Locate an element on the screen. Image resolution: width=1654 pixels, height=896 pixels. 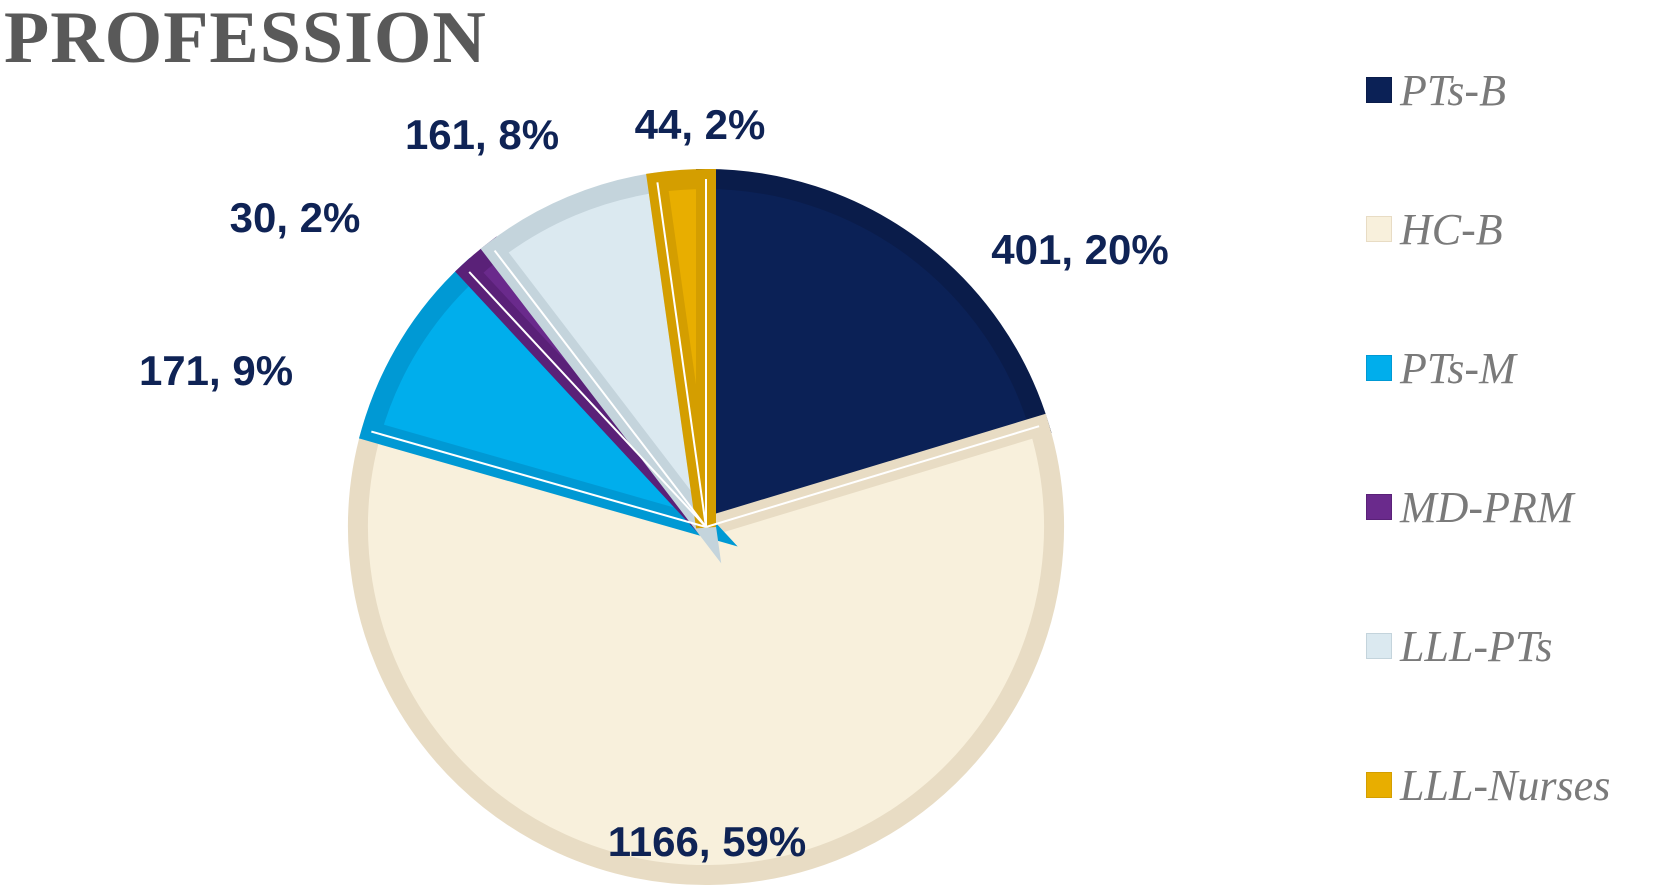
legend-item-md-prm: MD-PRM is located at coordinates (1470, 507).